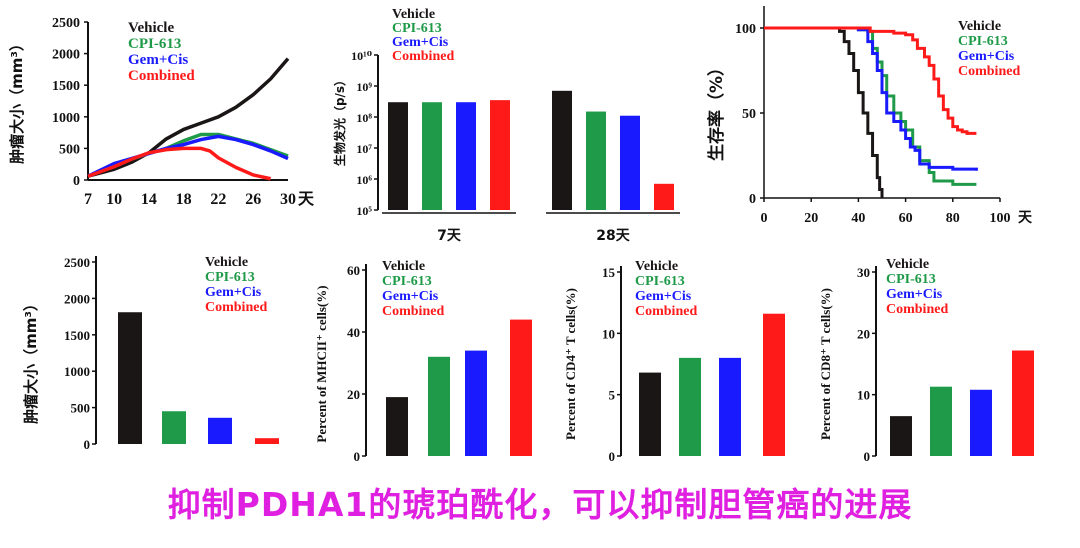 This screenshot has width=1080, height=548. Describe the element at coordinates (364, 87) in the screenshot. I see `y-tick-label: 10⁹` at that location.